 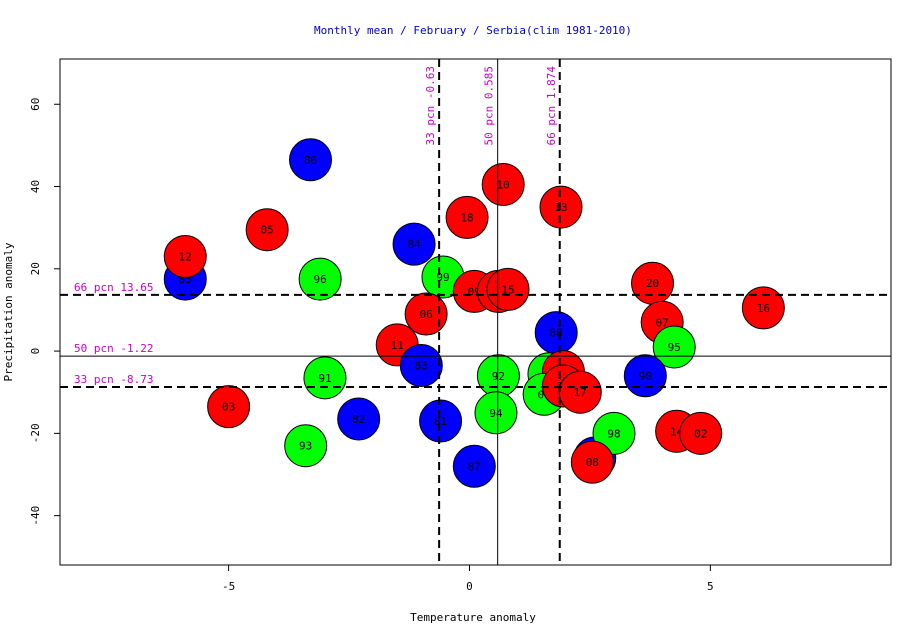 I want to click on data-point-label: 18, so click(x=466, y=217).